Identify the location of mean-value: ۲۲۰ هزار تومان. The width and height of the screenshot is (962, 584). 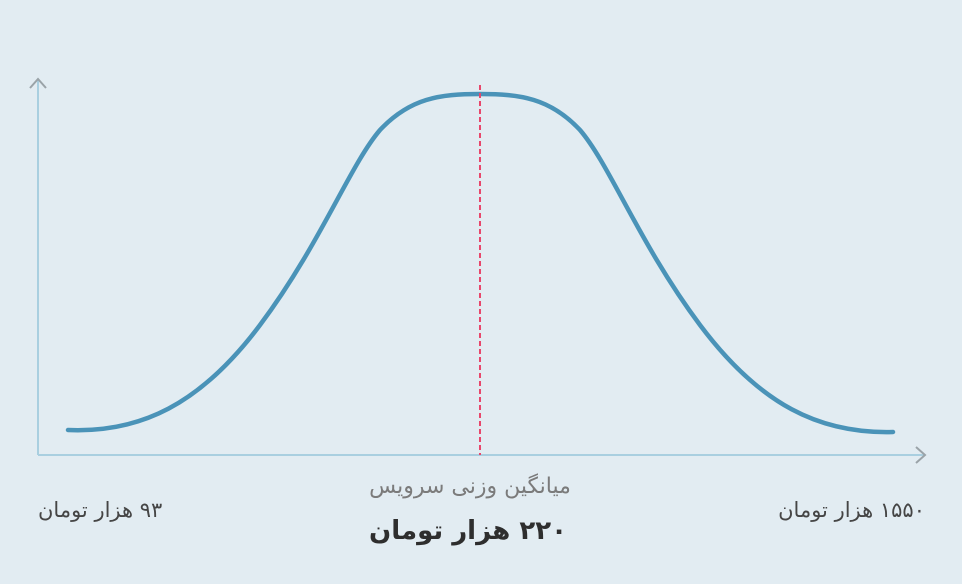
(468, 531).